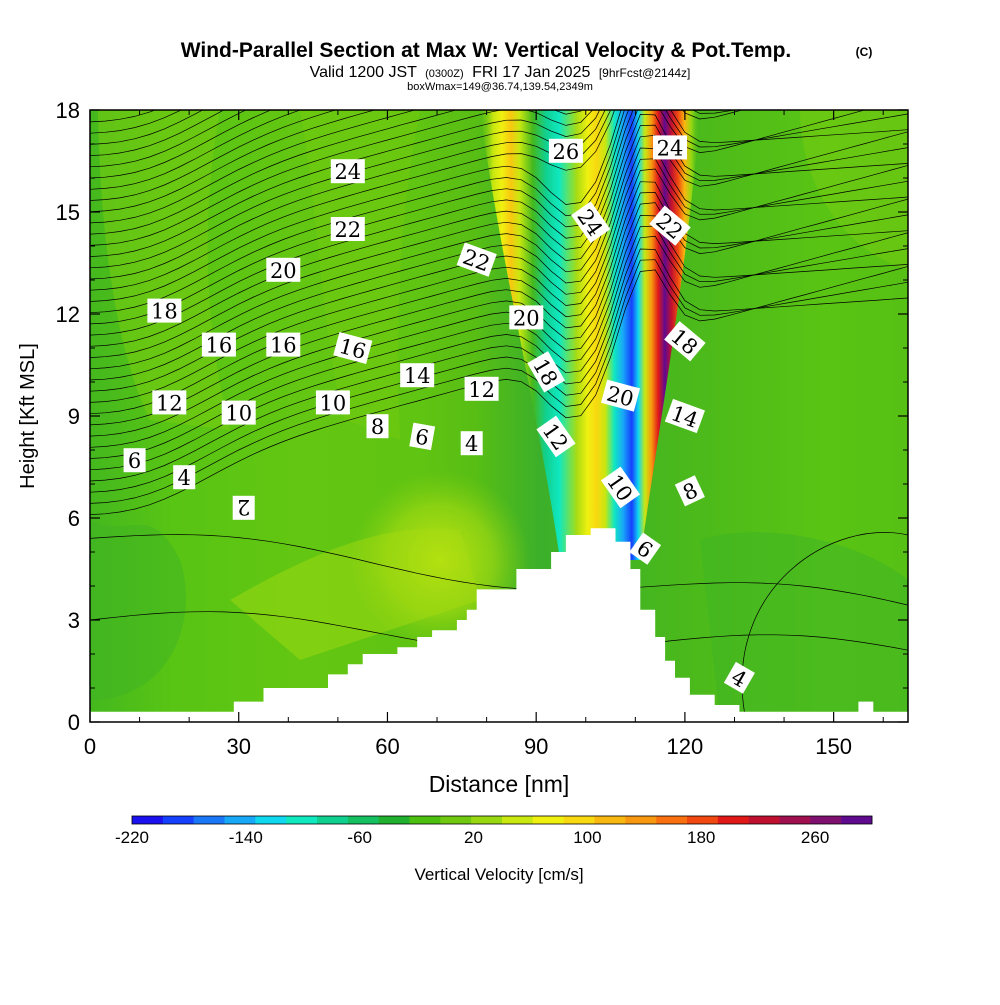  I want to click on x-tick-label: 120, so click(685, 746).